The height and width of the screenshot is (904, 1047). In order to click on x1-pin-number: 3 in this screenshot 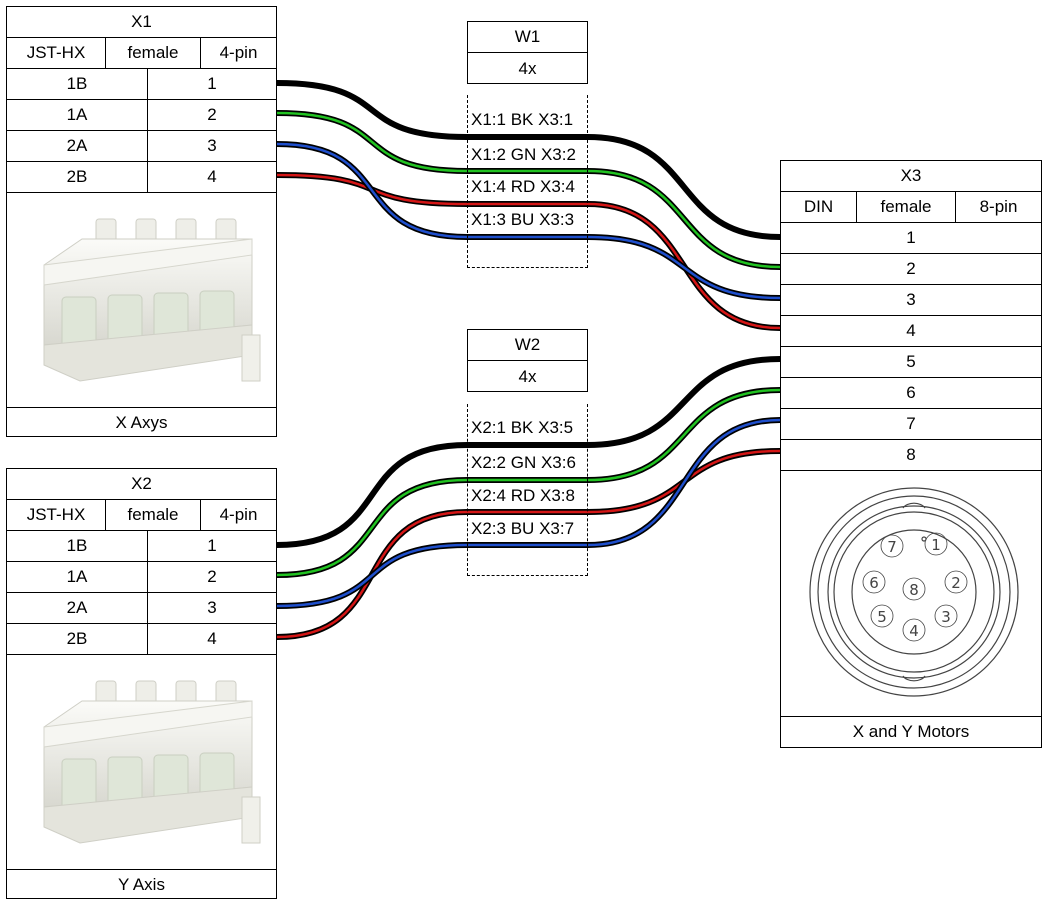, I will do `click(212, 145)`.